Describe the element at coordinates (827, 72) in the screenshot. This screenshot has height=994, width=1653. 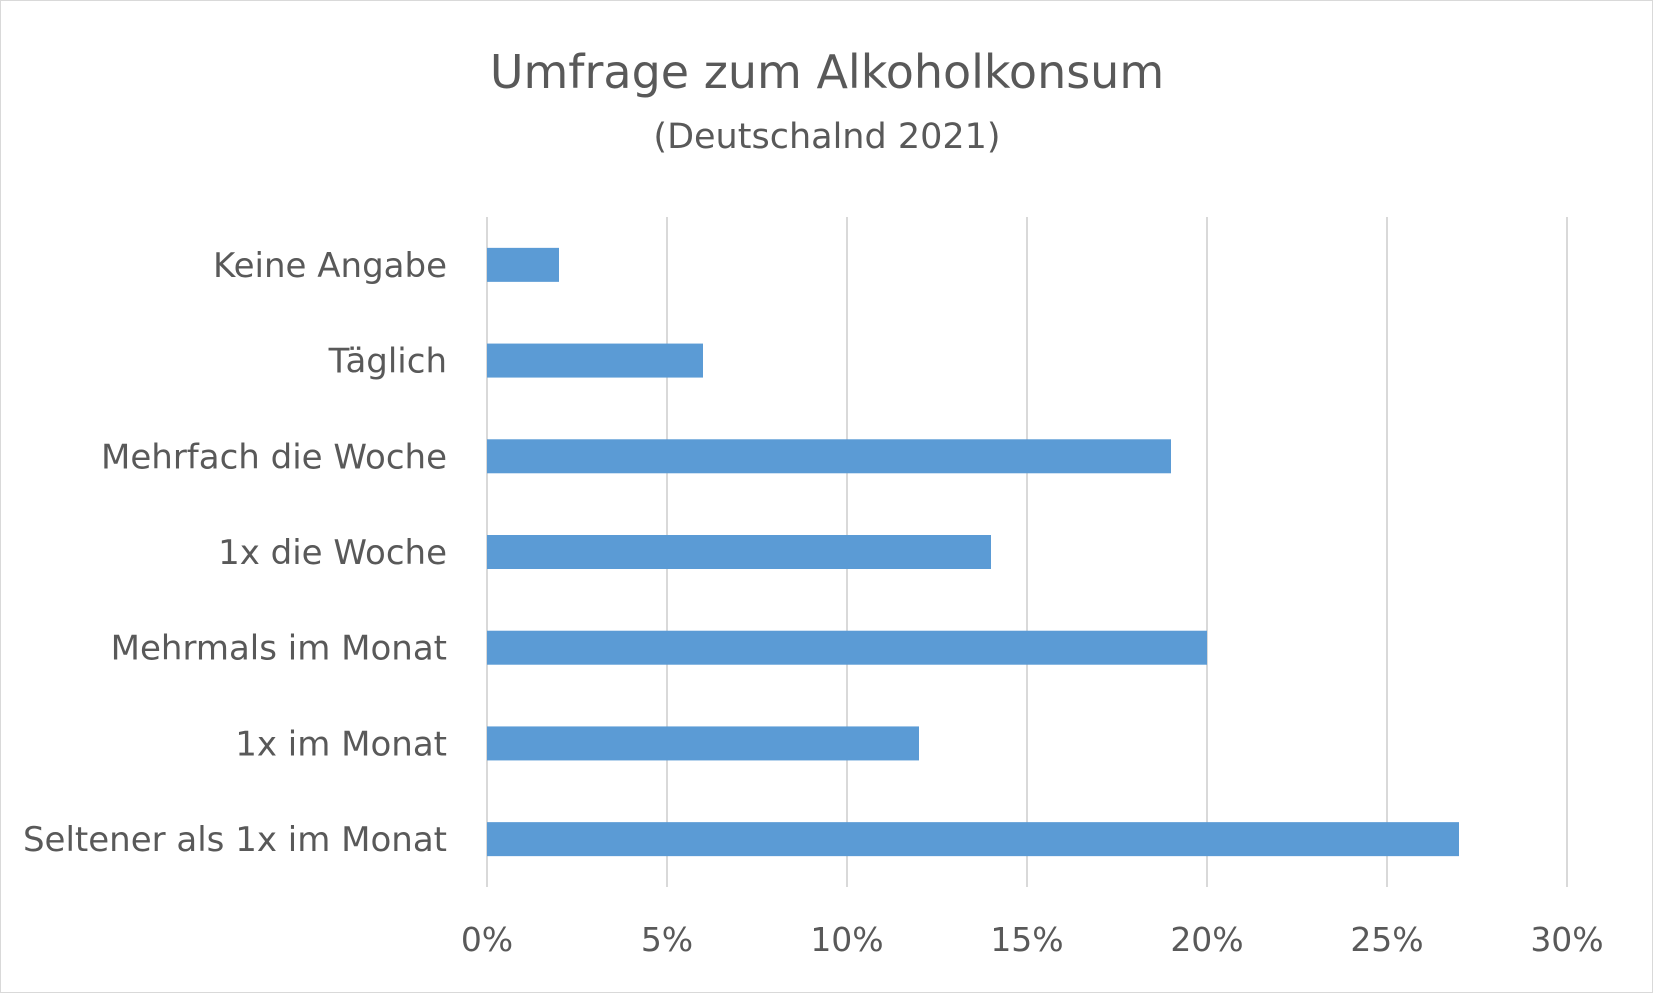
I see `chart-title: Umfrage zum Alkoholkonsum` at that location.